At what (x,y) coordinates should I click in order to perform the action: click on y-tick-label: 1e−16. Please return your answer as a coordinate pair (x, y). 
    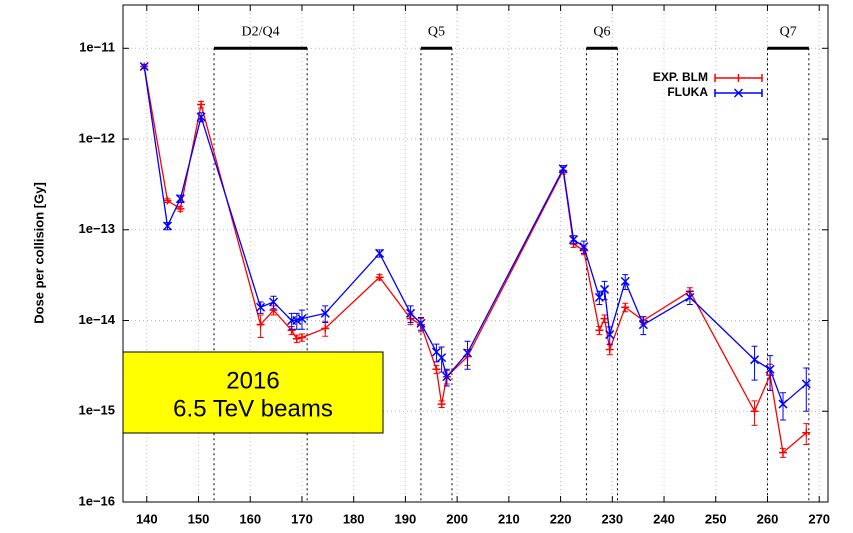
    Looking at the image, I should click on (96, 500).